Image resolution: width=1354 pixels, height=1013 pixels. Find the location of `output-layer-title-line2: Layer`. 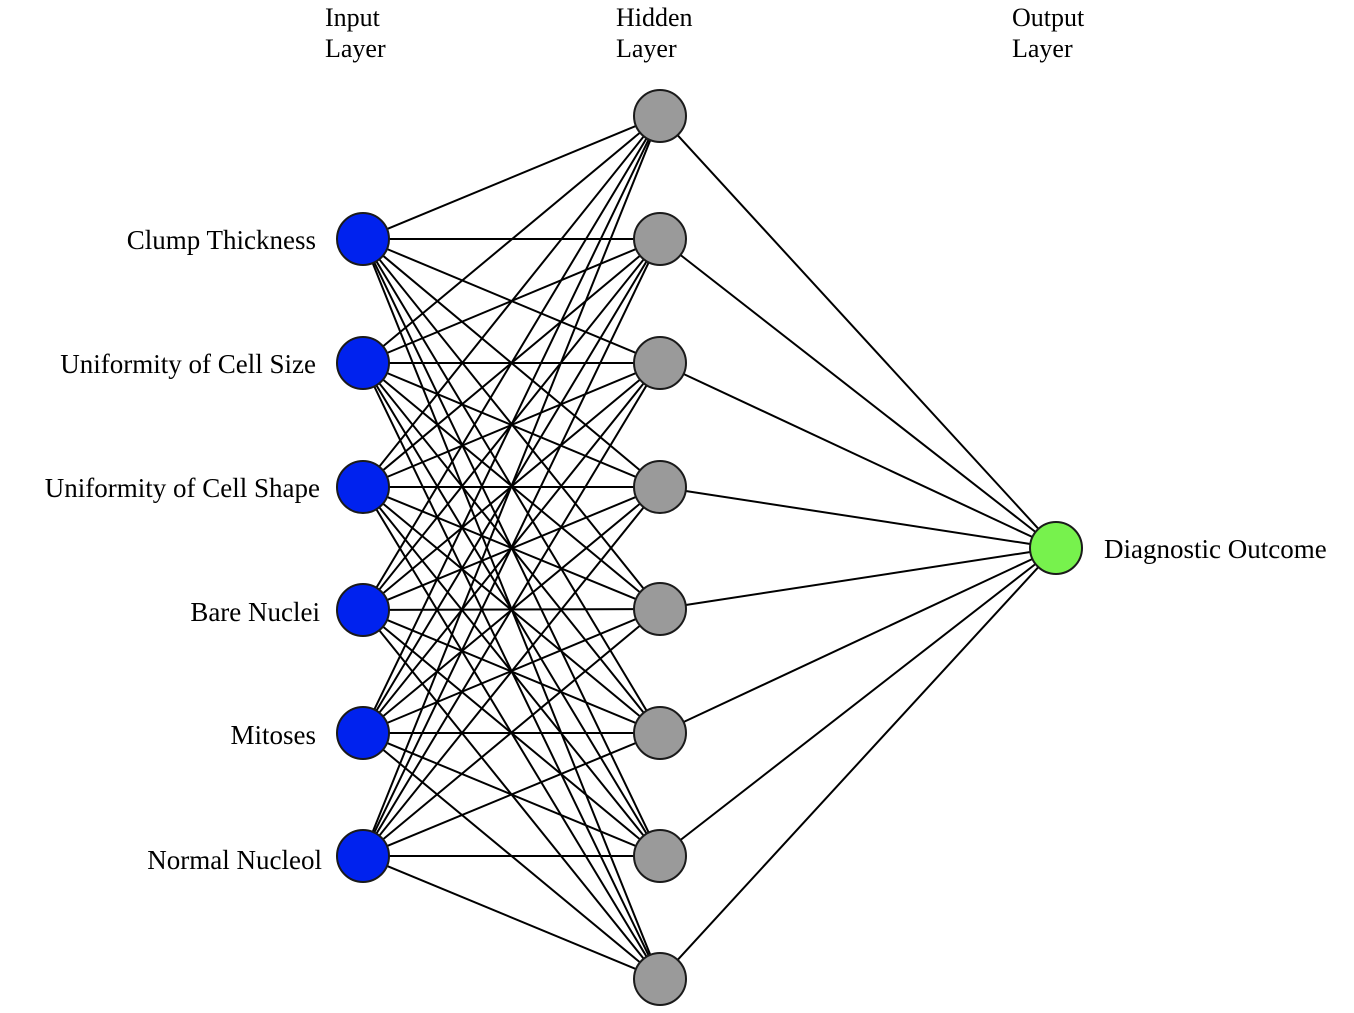

output-layer-title-line2: Layer is located at coordinates (1042, 48).